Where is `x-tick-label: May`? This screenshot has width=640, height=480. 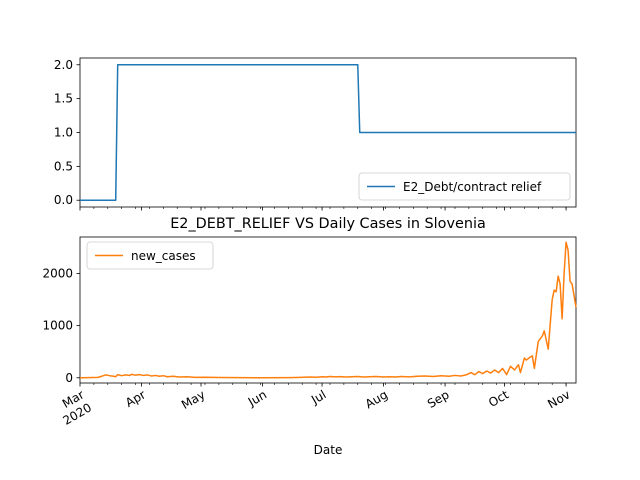
x-tick-label: May is located at coordinates (193, 399).